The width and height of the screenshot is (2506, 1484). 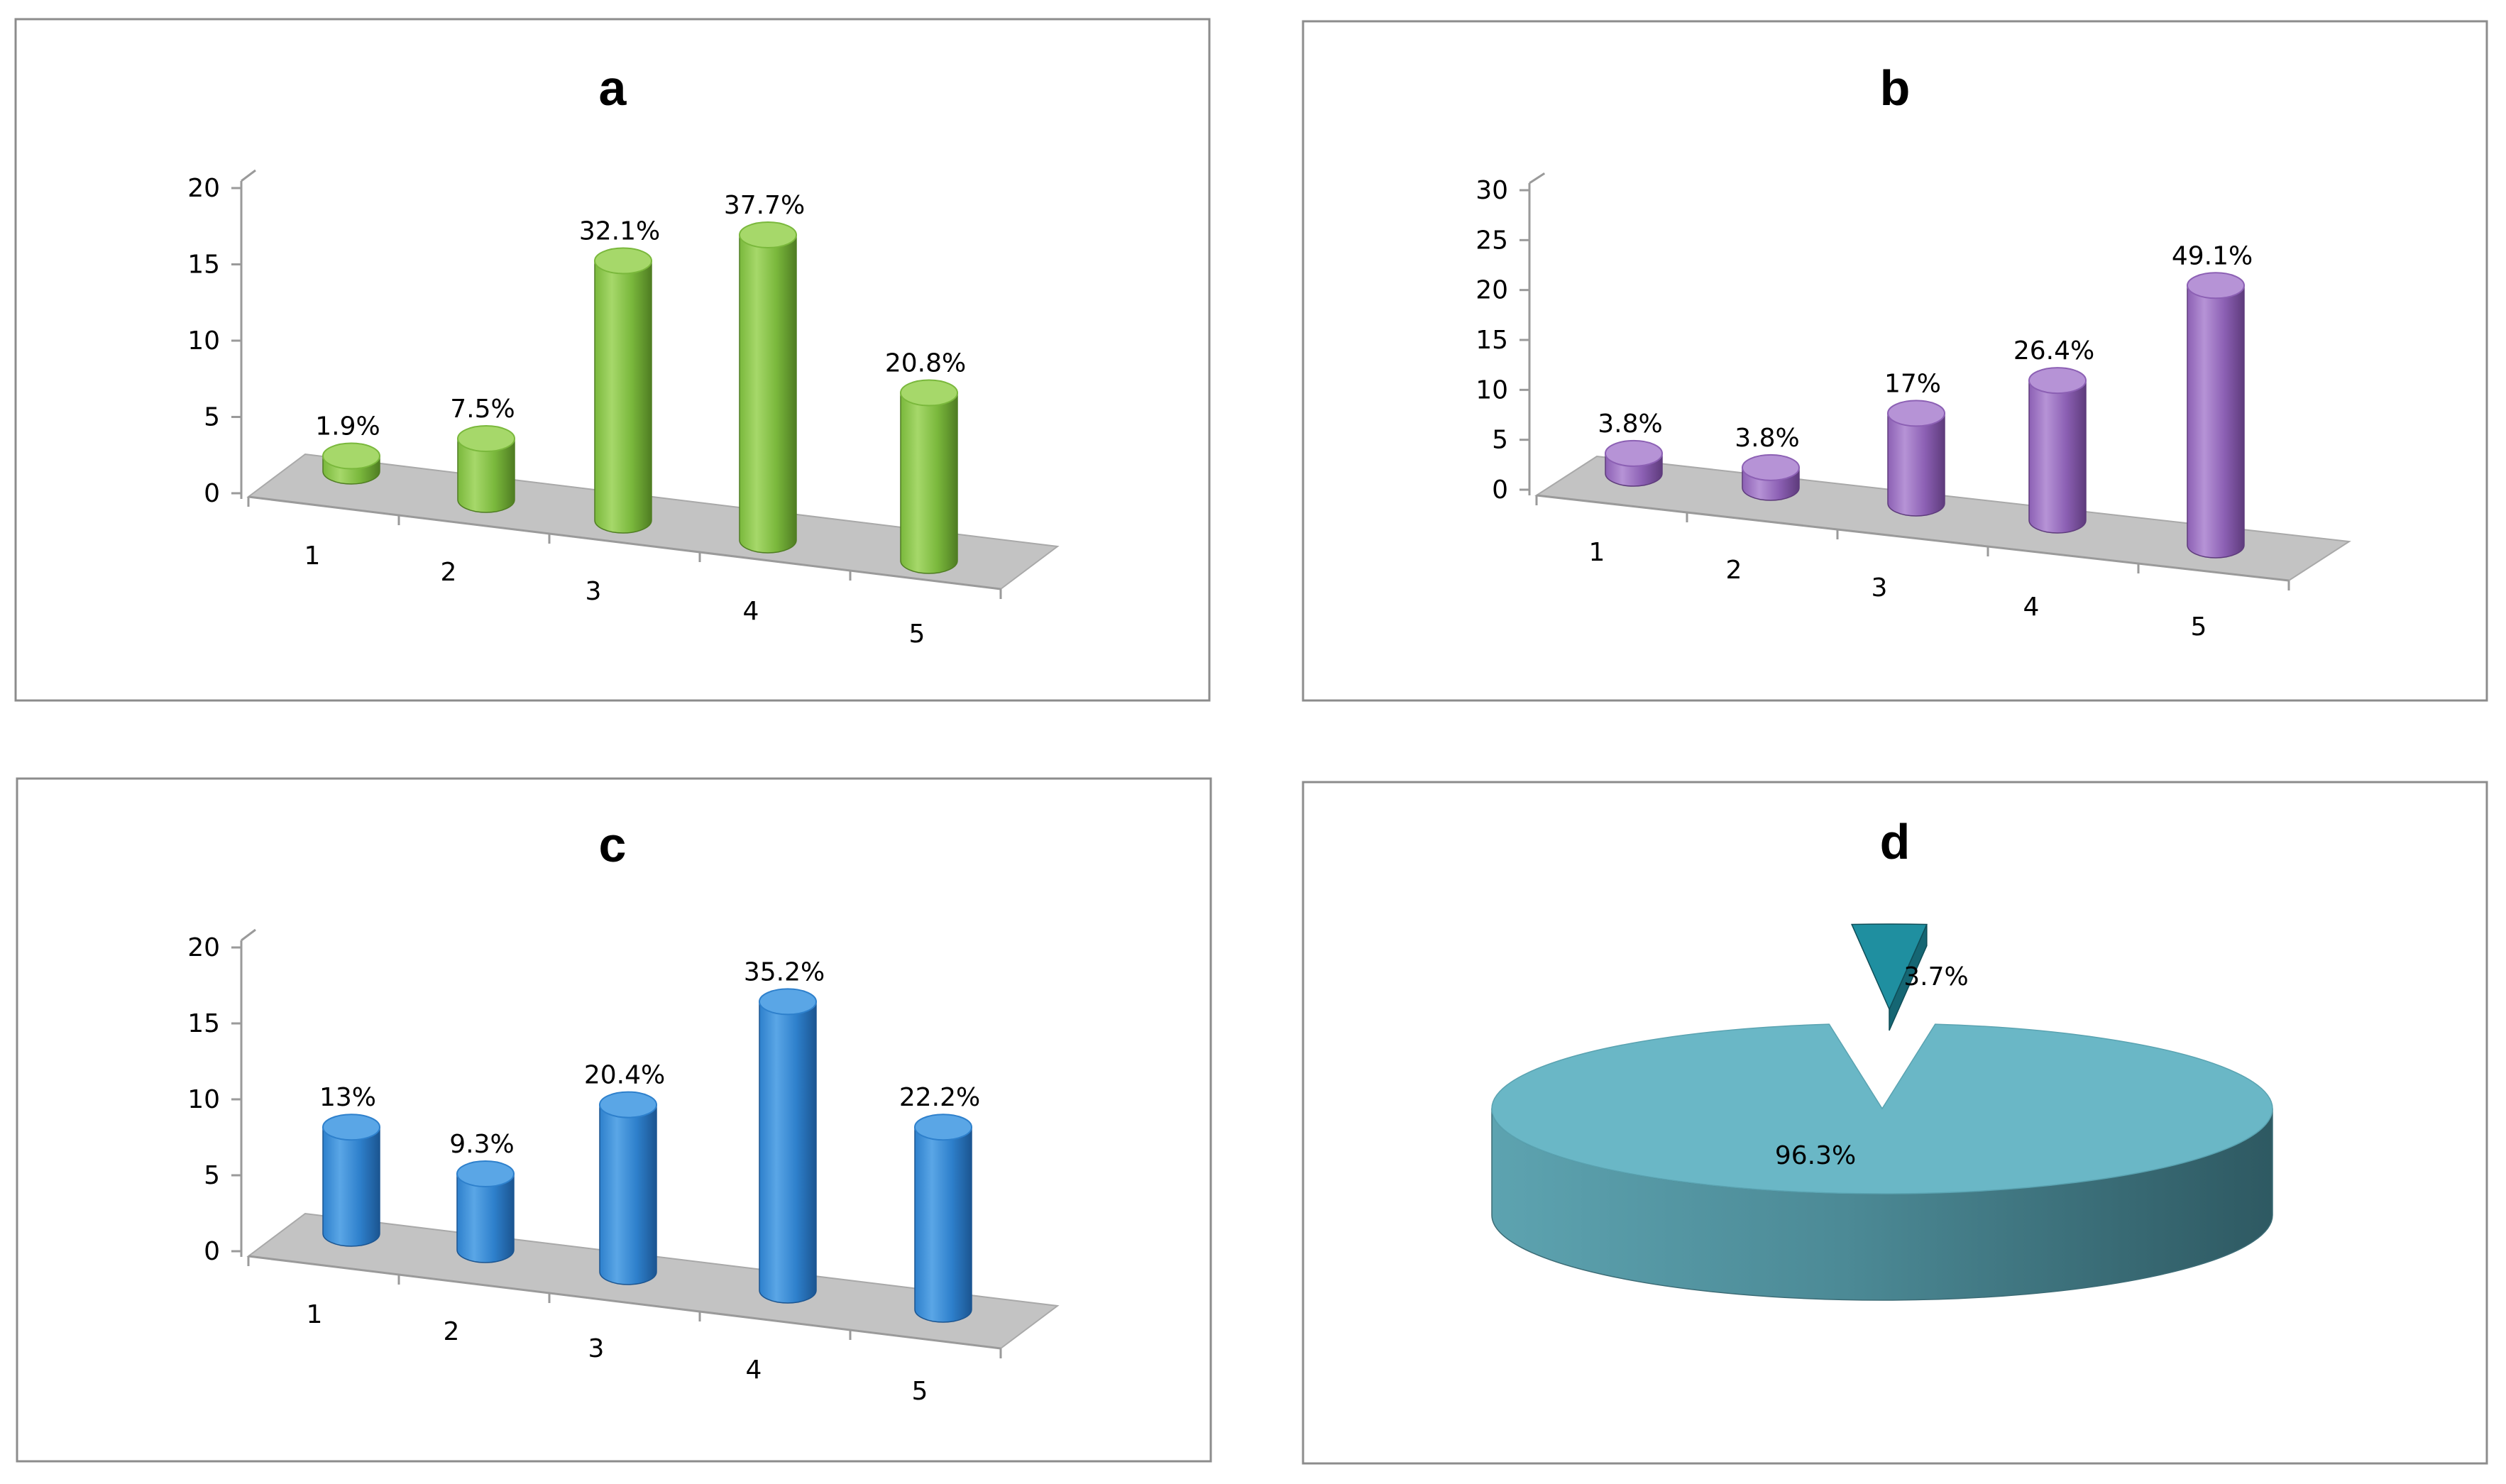 I want to click on plot-area: 0 5 10 15 20 1 2 3 4 5 13% 9.3% 20.4% 35.2% 22.2%, so click(x=623, y=1167).